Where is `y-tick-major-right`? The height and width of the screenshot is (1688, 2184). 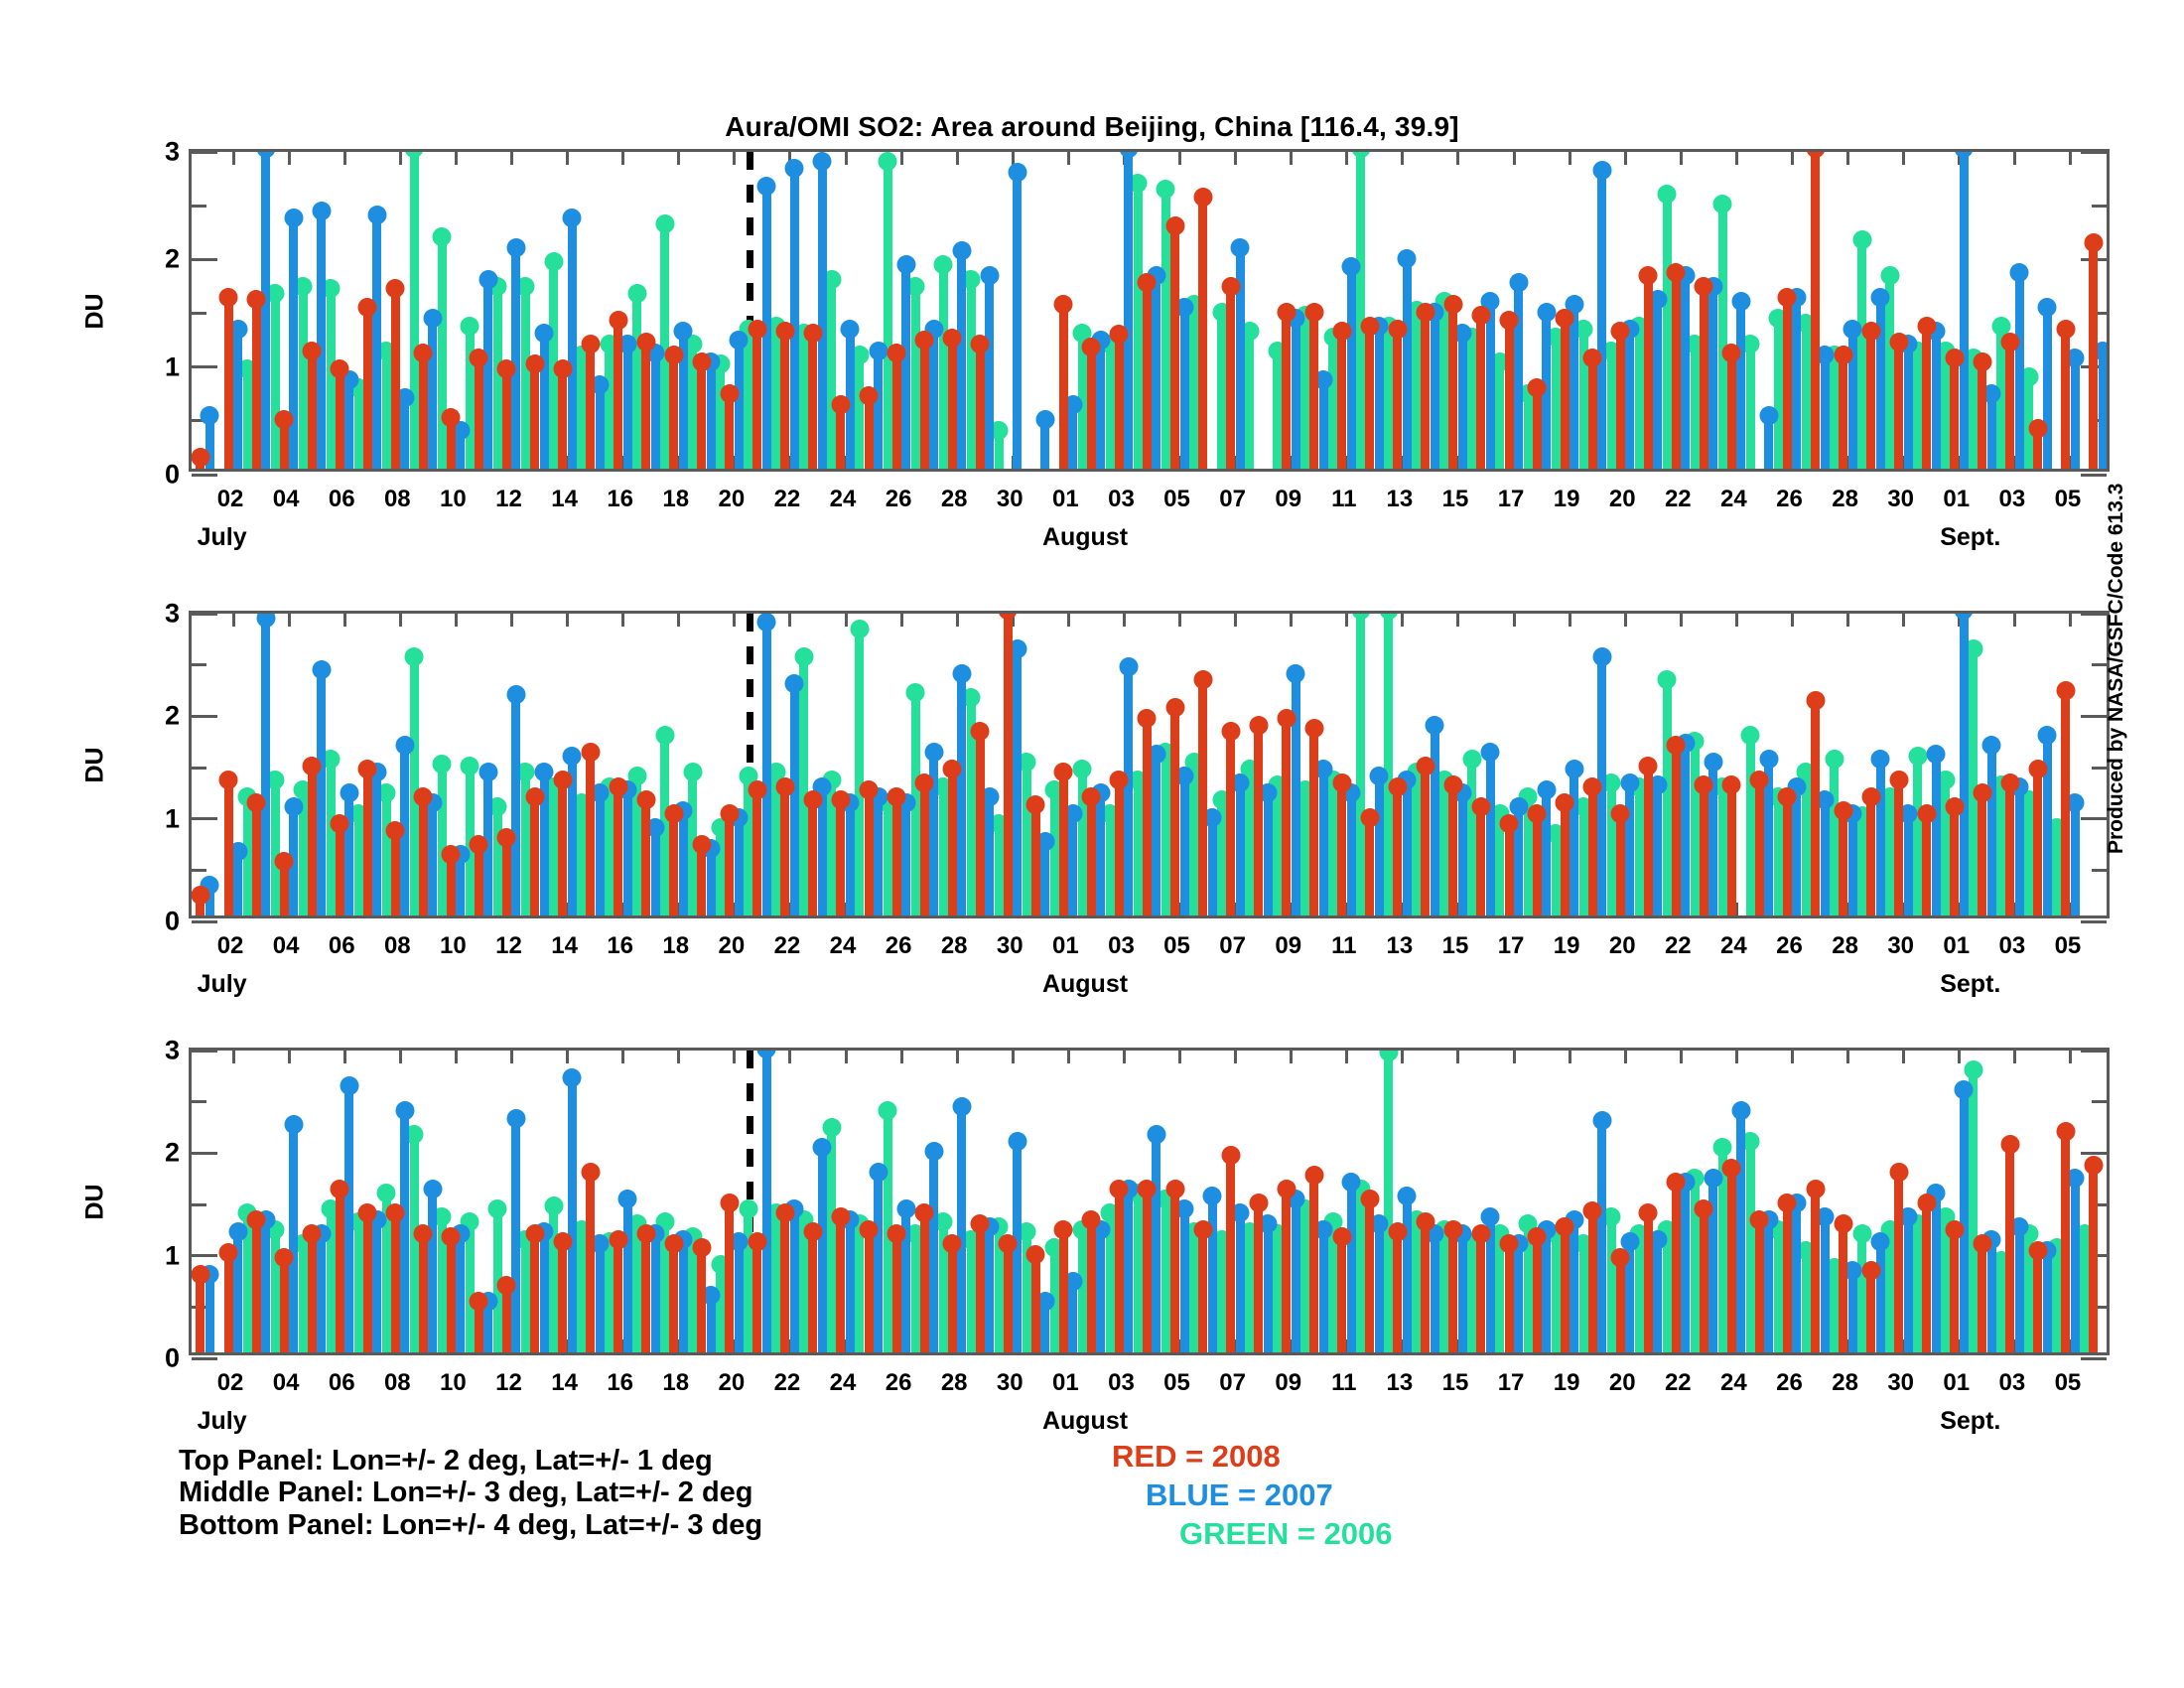 y-tick-major-right is located at coordinates (2094, 716).